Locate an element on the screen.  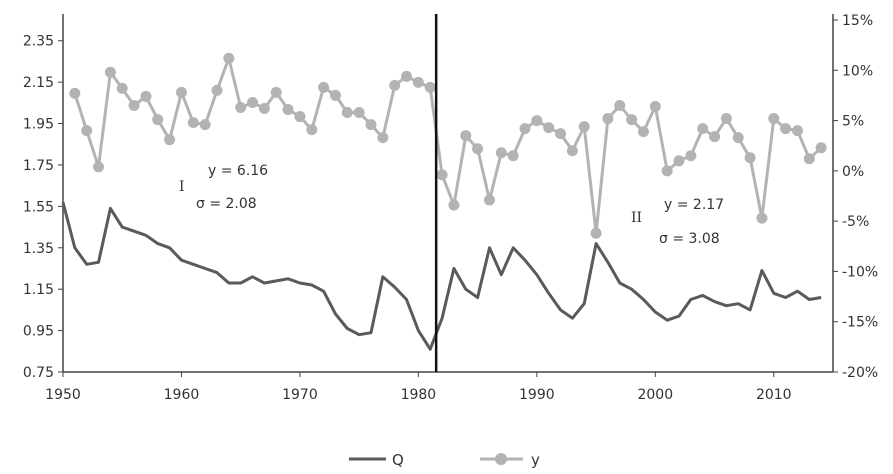
legend-label-y: y is located at coordinates (535, 460).